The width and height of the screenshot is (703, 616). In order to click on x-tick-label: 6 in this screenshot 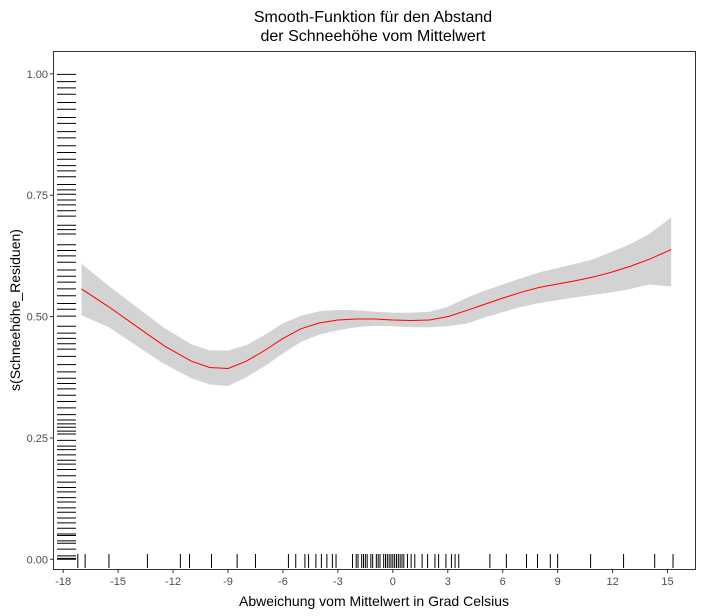, I will do `click(503, 582)`.